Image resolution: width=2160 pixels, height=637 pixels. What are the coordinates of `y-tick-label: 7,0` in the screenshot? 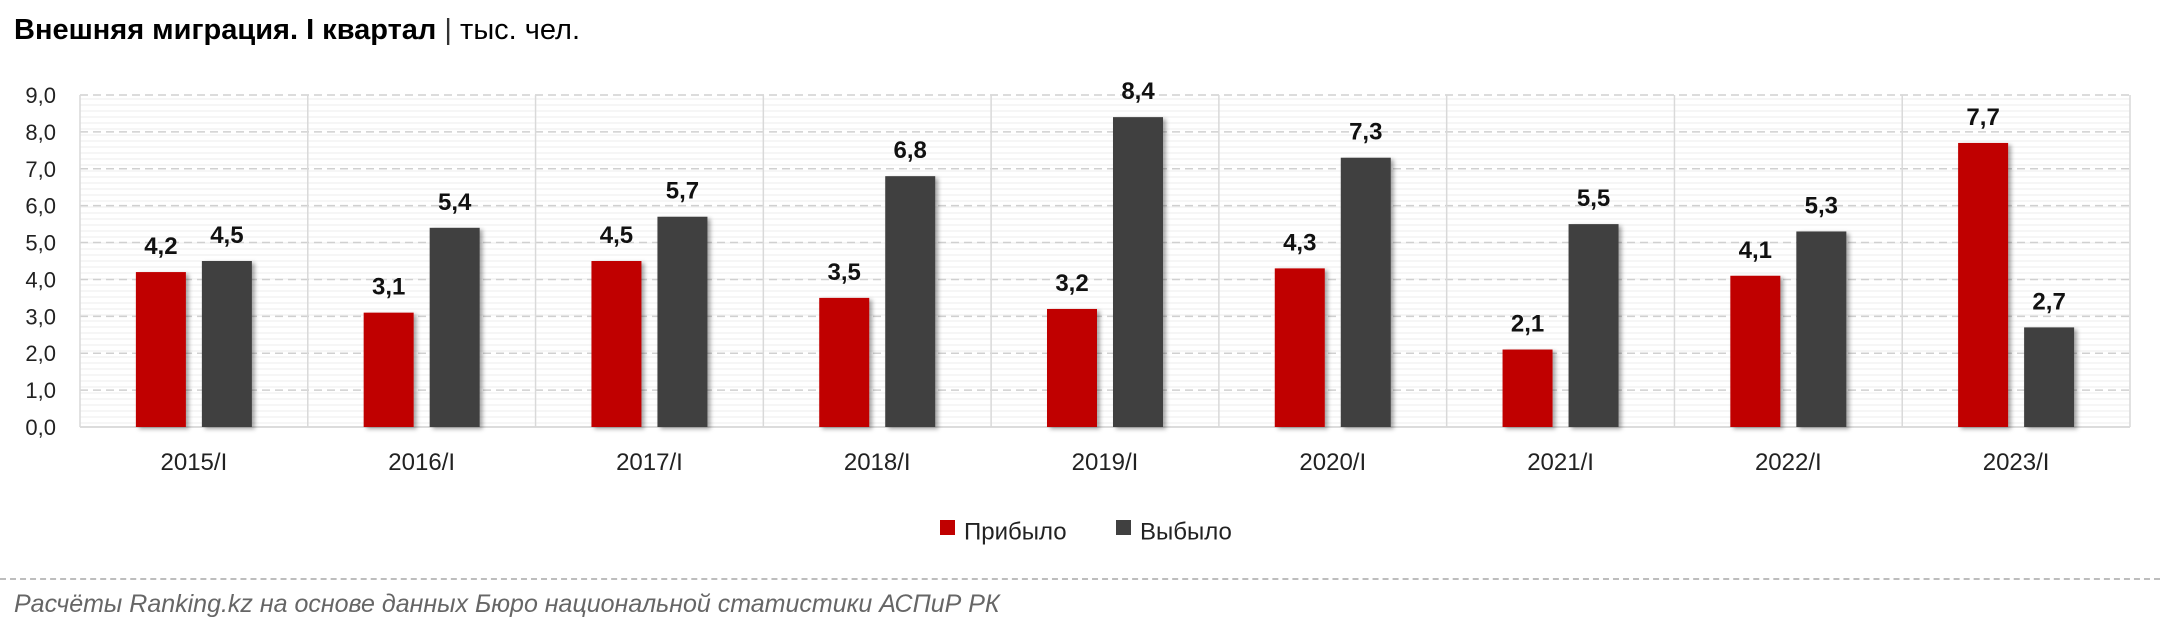 It's located at (40, 169).